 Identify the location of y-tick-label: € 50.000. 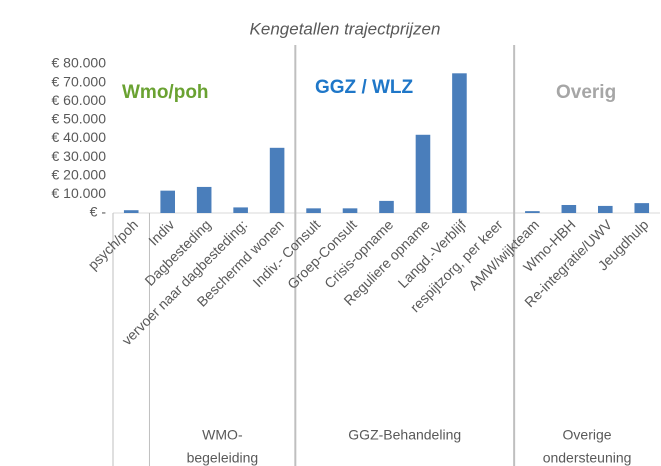
(79, 119).